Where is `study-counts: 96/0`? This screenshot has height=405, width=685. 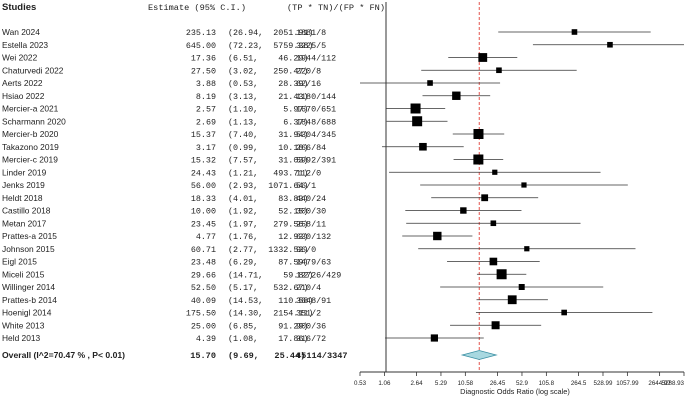 study-counts: 96/0 is located at coordinates (306, 250).